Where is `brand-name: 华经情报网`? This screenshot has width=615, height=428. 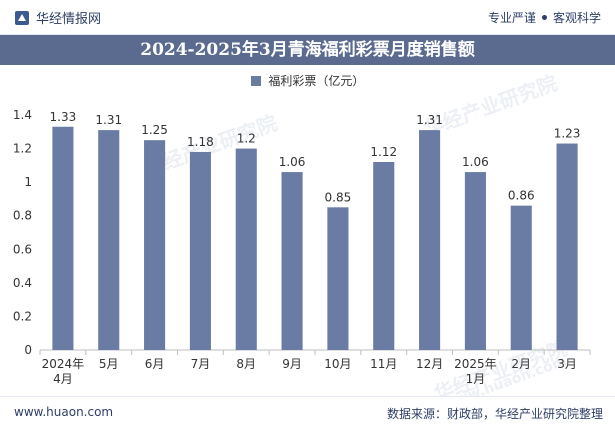
brand-name: 华经情报网 is located at coordinates (69, 19).